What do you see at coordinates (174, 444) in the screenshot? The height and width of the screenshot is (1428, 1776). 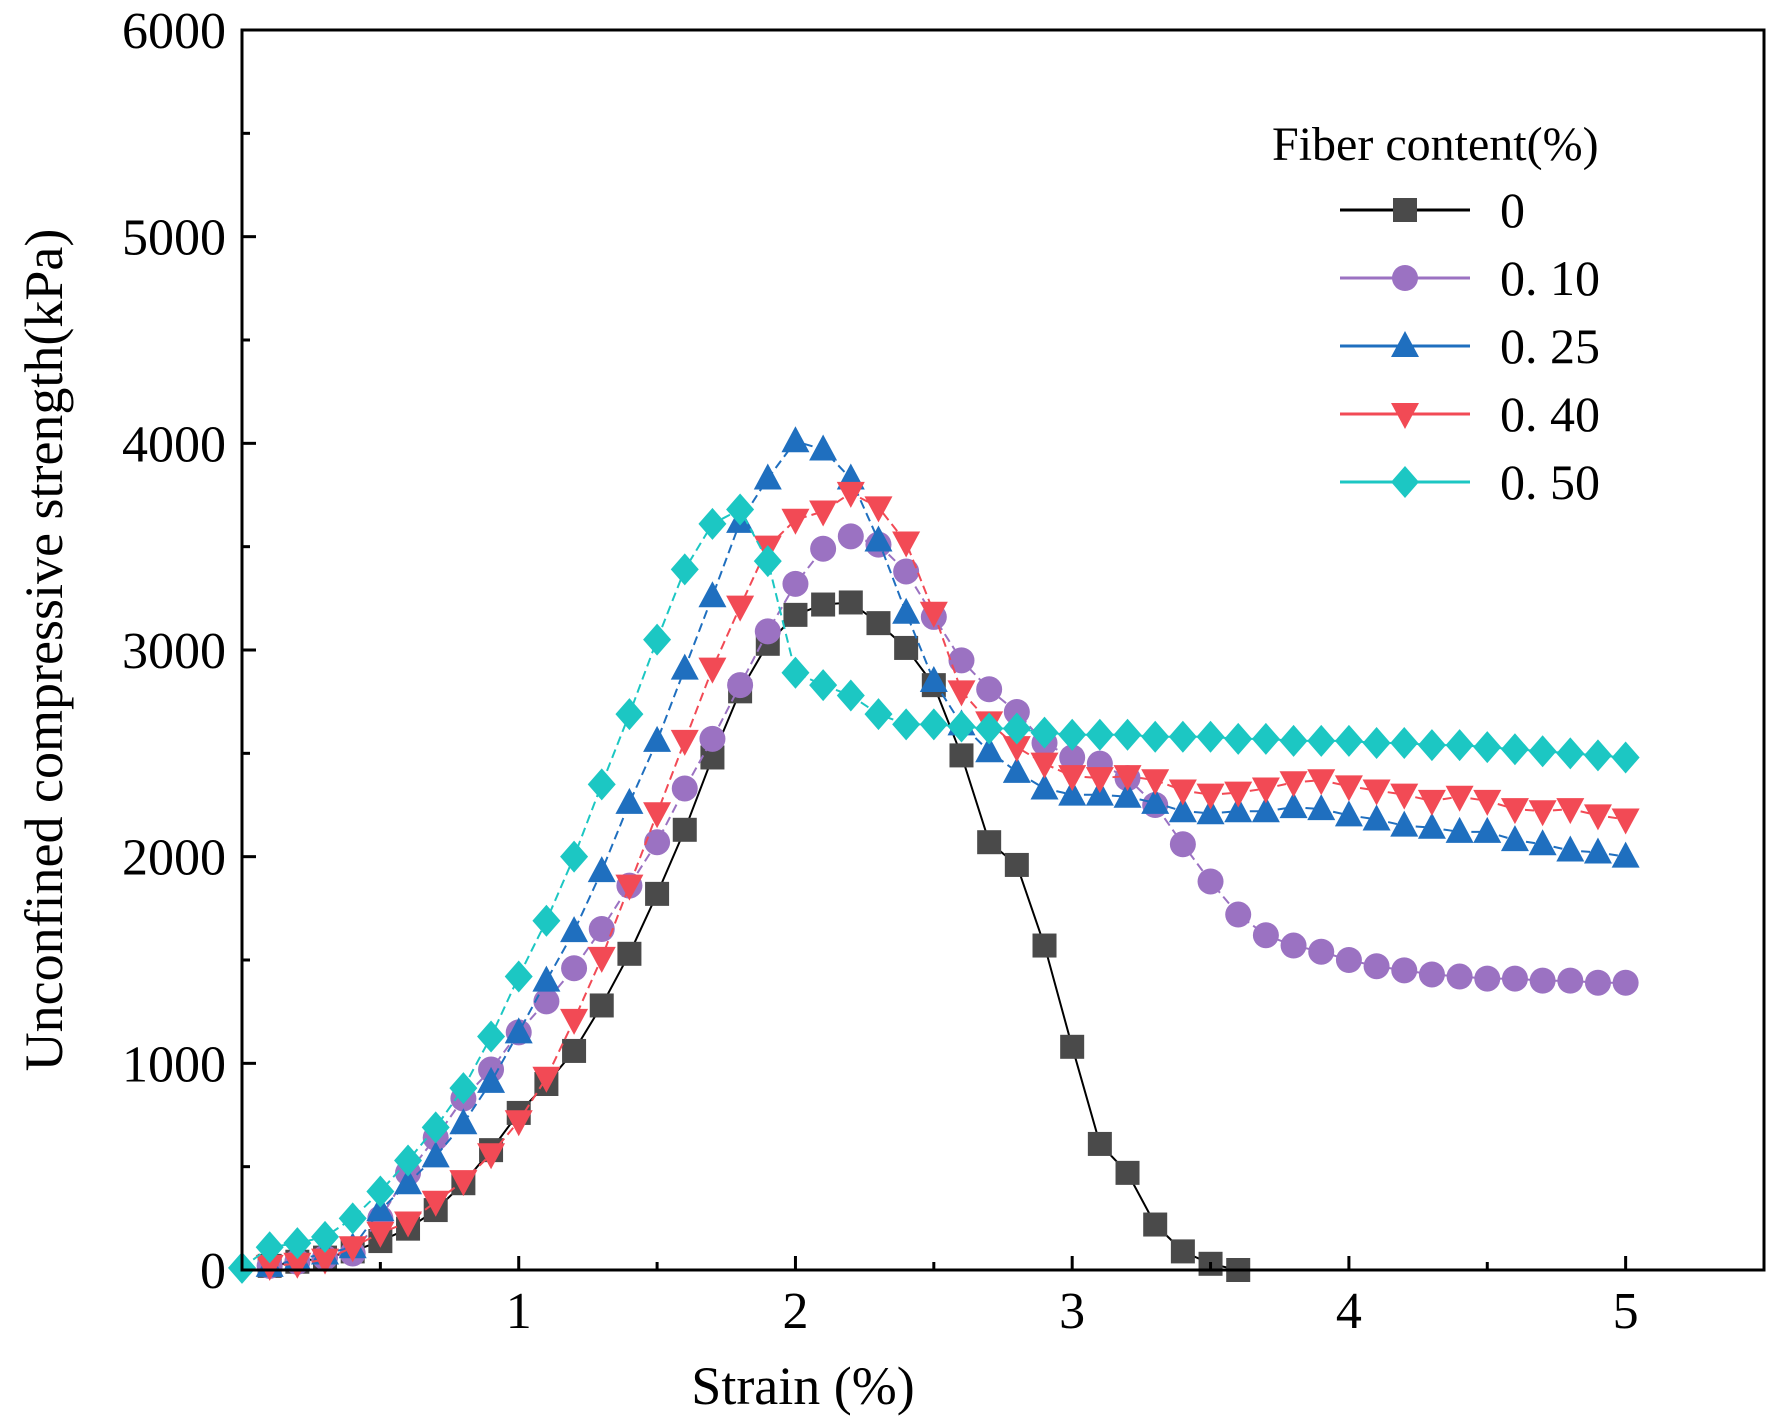 I see `y-tick-label: 4000` at bounding box center [174, 444].